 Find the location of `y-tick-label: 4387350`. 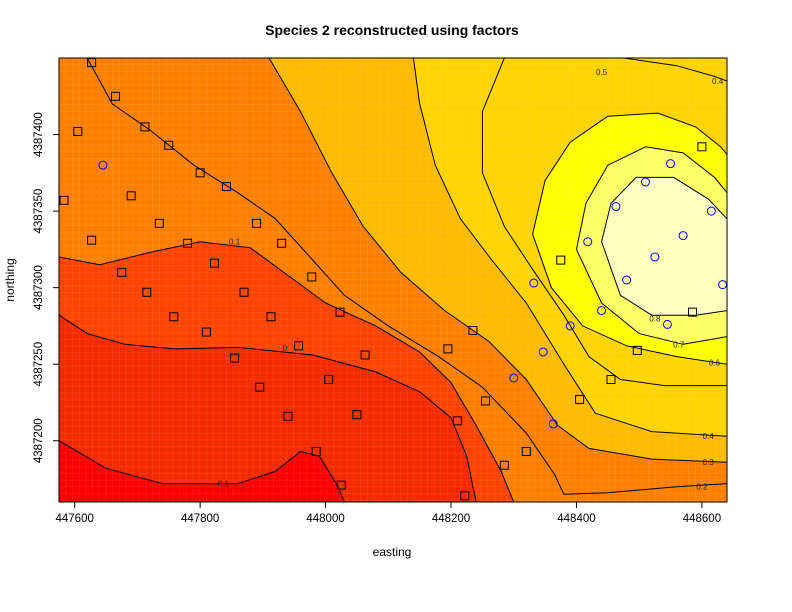

y-tick-label: 4387350 is located at coordinates (39, 211).